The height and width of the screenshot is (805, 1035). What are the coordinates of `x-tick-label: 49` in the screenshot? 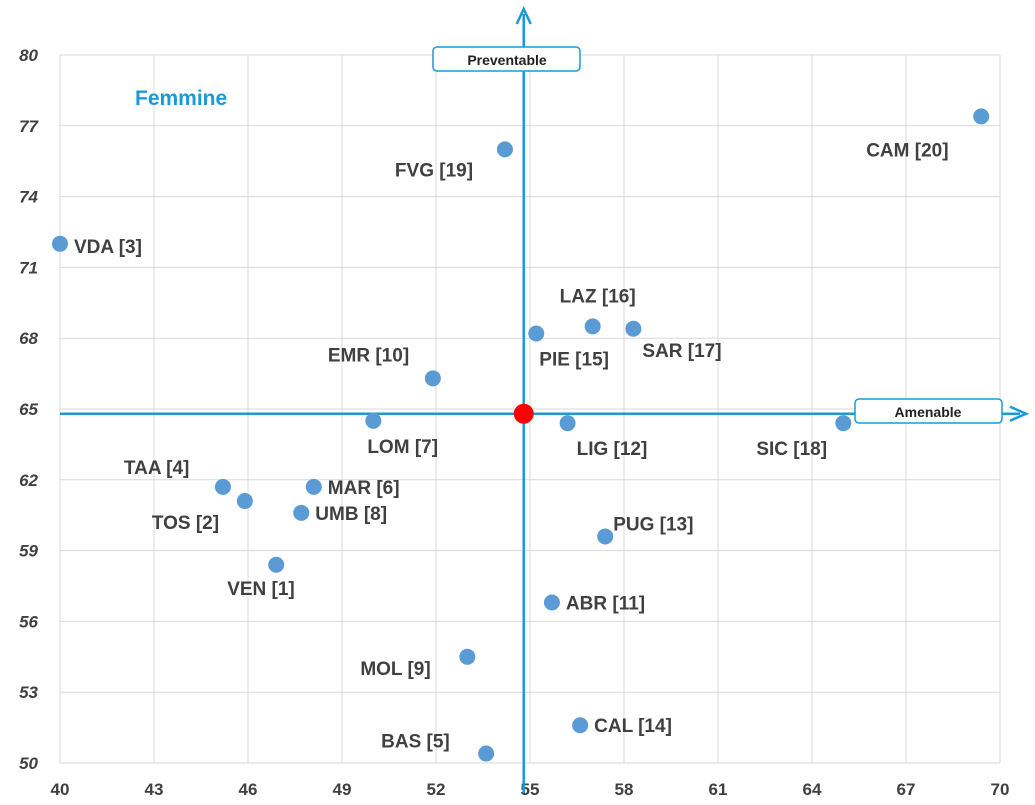 It's located at (342, 789).